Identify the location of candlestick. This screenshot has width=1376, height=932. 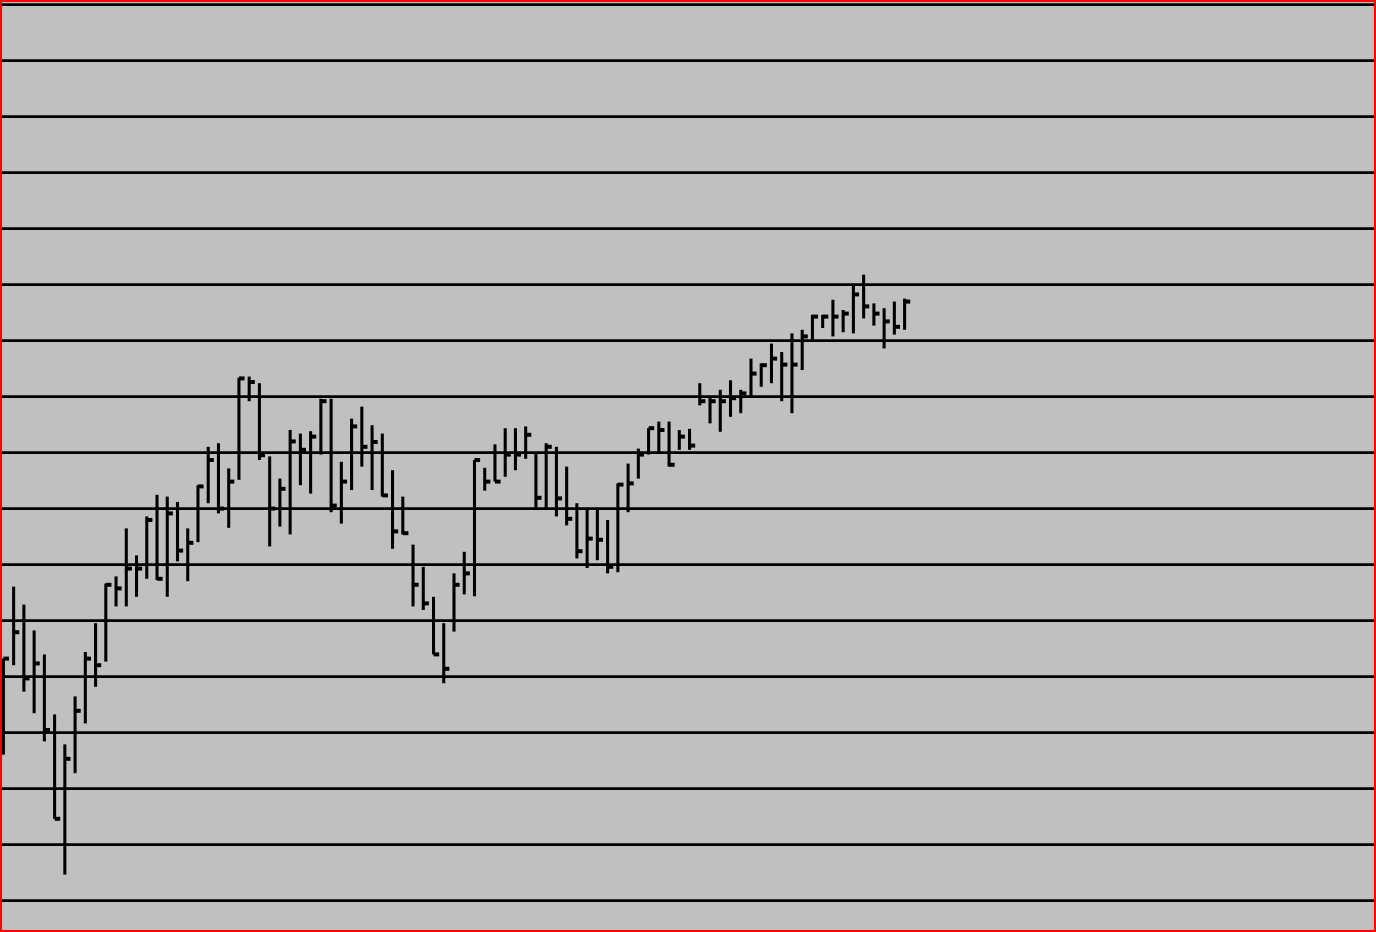
(896, 318).